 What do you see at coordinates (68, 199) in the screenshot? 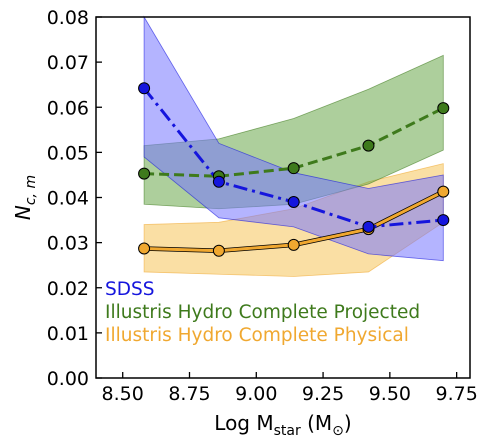
I see `y-tick-label: 0.04` at bounding box center [68, 199].